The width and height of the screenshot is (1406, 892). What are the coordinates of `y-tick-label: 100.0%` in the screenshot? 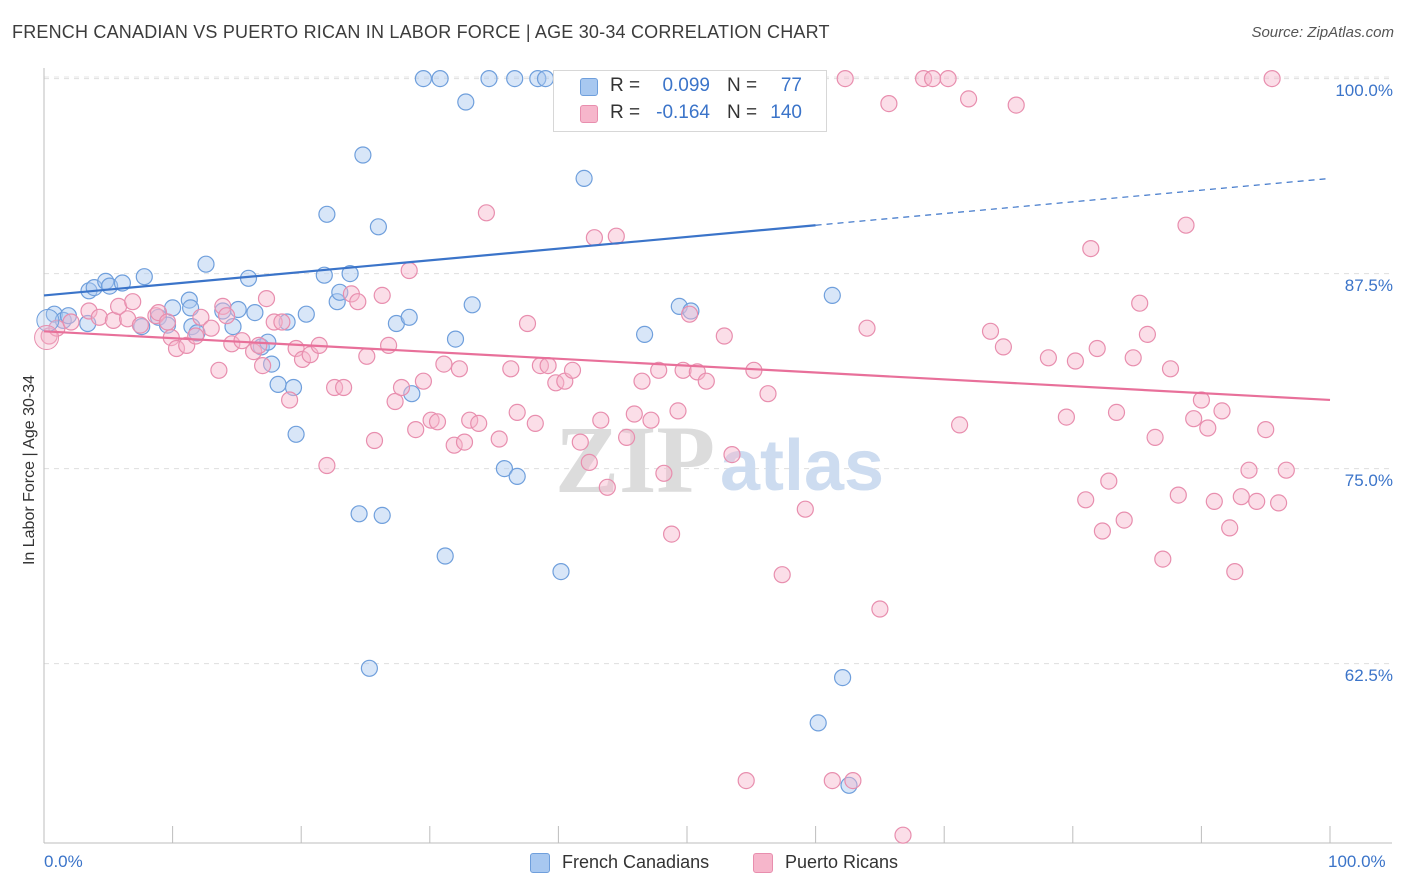 It's located at (1364, 90).